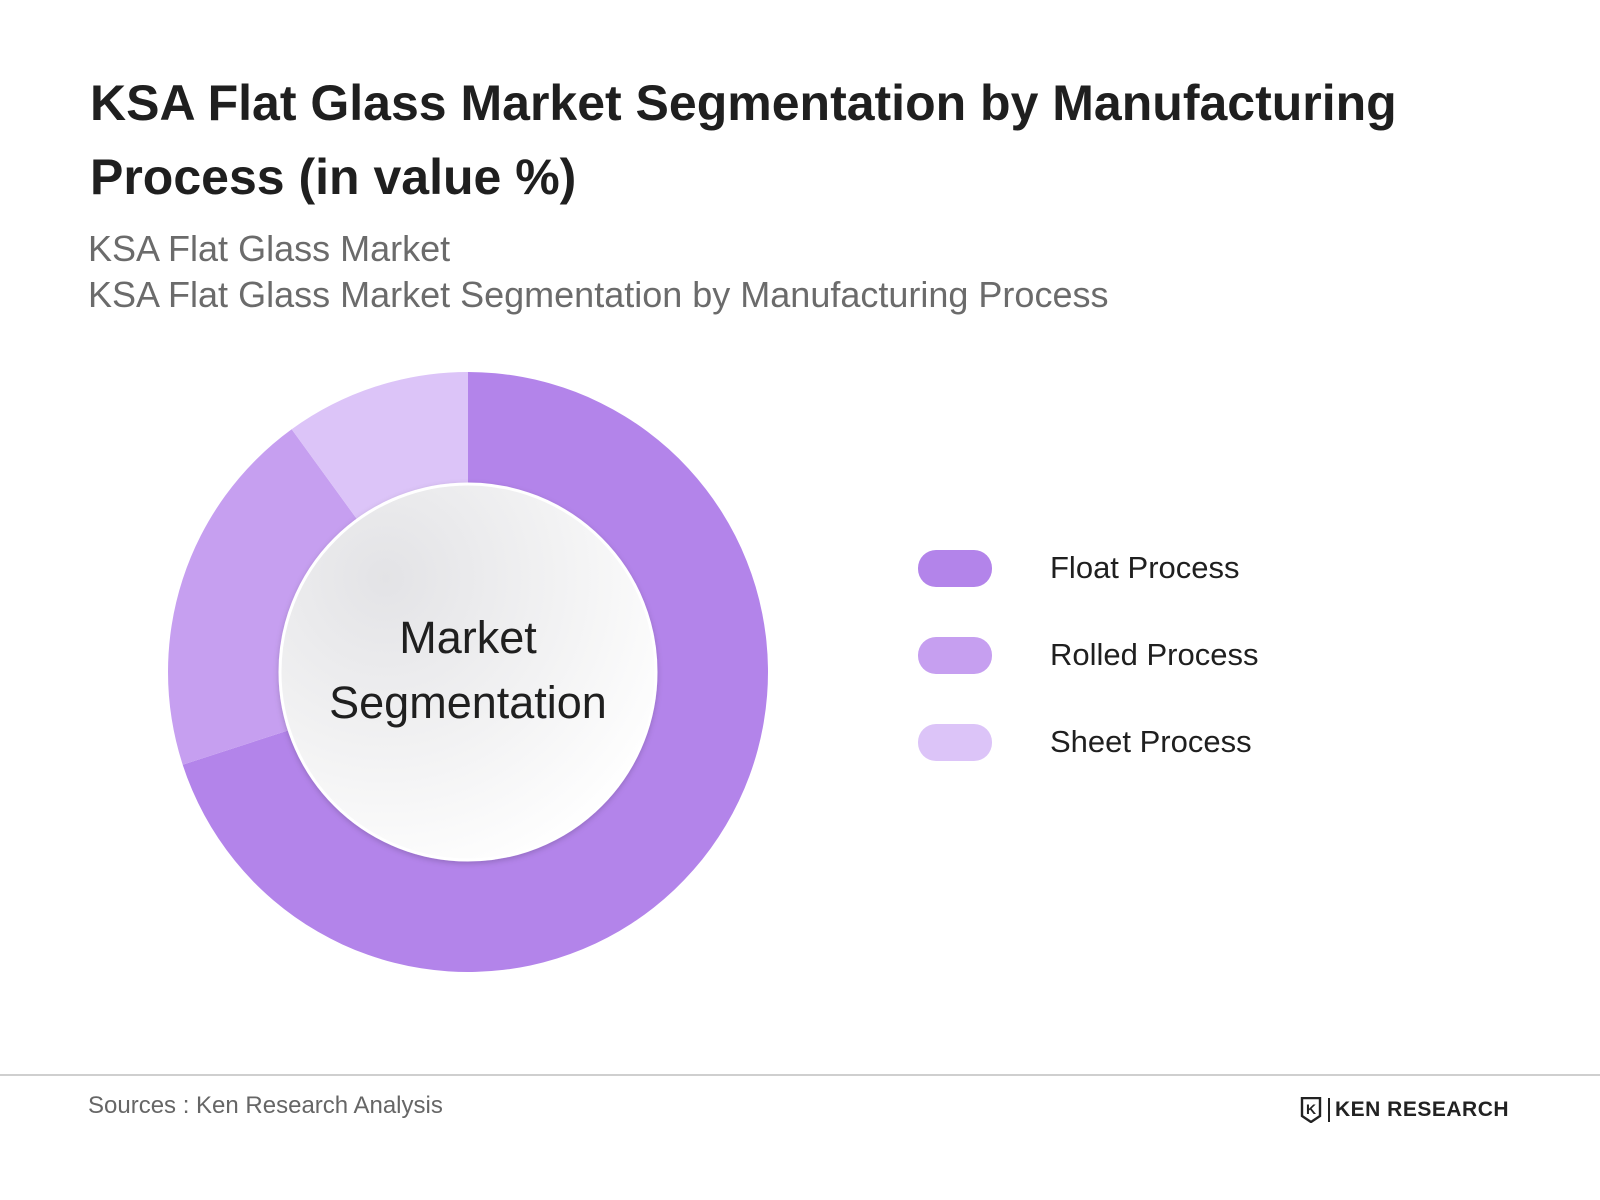 Image resolution: width=1600 pixels, height=1200 pixels. I want to click on donut-slice-rolled-process, so click(265, 597).